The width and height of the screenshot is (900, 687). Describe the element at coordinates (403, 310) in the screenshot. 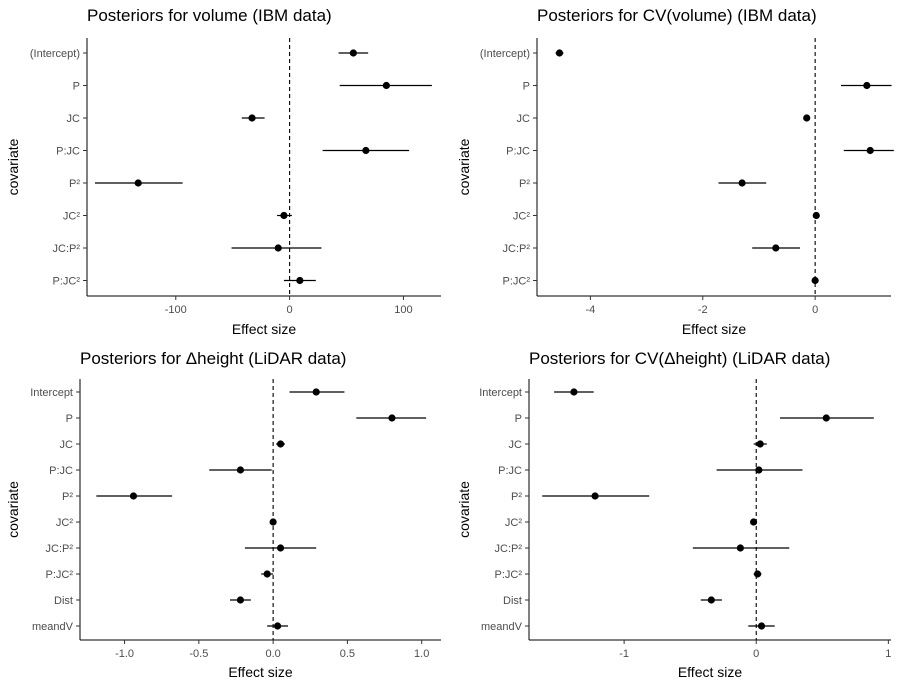

I see `x-tick-label: 100` at that location.